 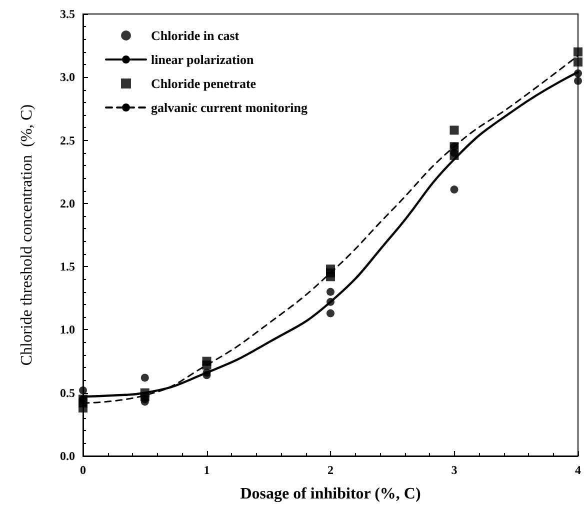 What do you see at coordinates (67, 14) in the screenshot?
I see `y-tick-label: 3.5` at bounding box center [67, 14].